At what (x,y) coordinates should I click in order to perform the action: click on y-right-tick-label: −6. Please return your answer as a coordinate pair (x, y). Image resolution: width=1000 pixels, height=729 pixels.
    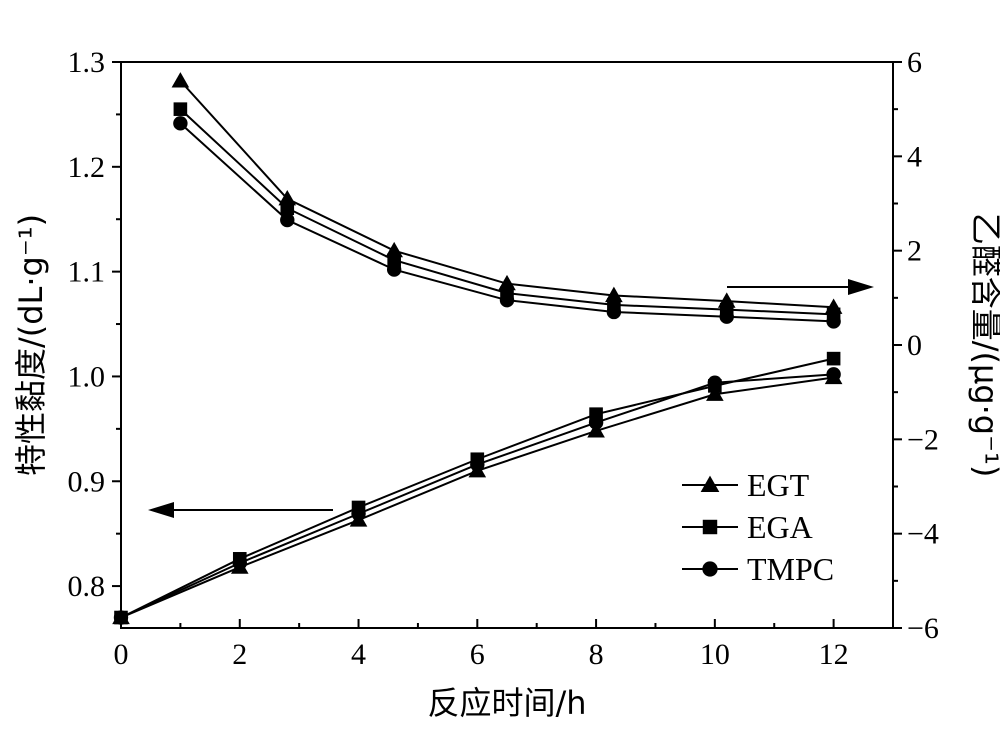
    Looking at the image, I should click on (923, 628).